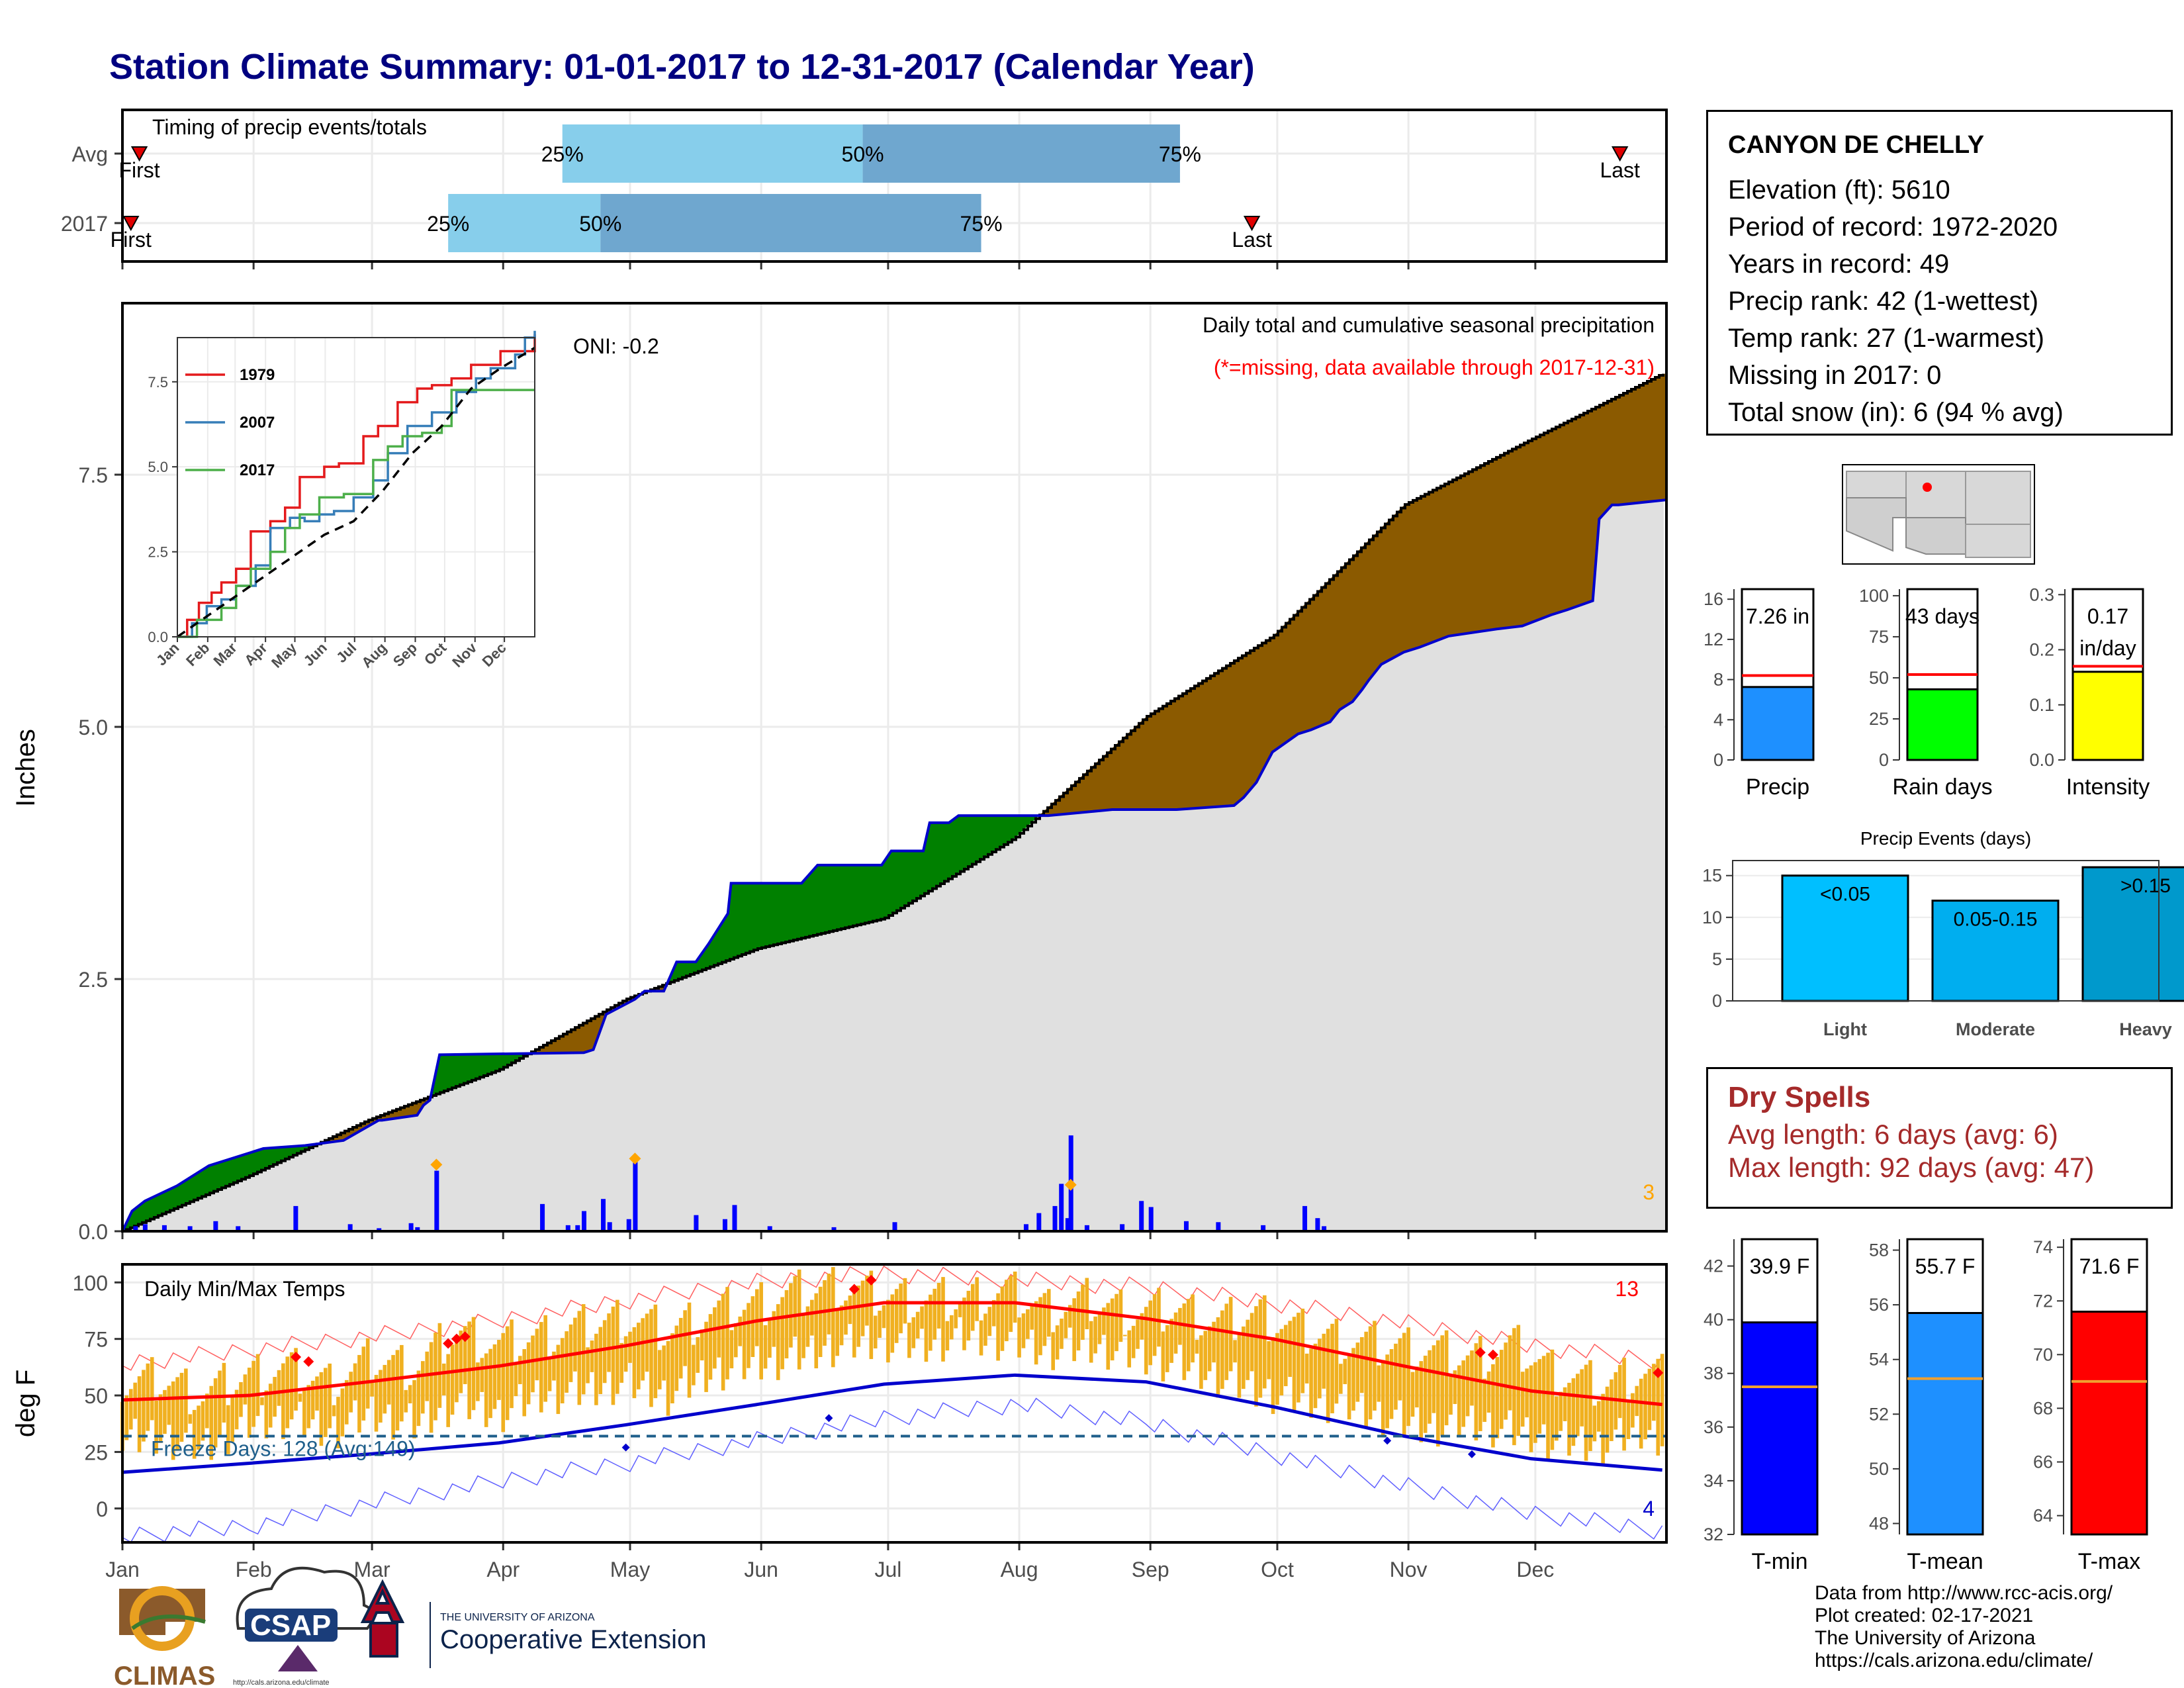 This screenshot has height=1688, width=2184. Describe the element at coordinates (96, 1396) in the screenshot. I see `temp-y-tick-label: 50` at that location.